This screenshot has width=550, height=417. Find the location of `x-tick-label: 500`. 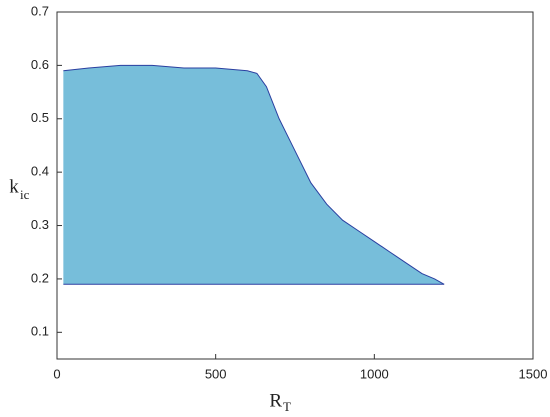

x-tick-label: 500 is located at coordinates (216, 373).